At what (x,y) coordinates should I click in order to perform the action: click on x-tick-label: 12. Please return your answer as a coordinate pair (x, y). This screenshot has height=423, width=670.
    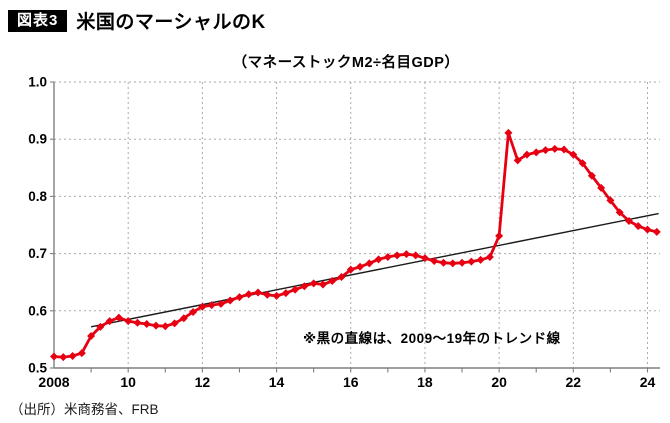
    Looking at the image, I should click on (203, 382).